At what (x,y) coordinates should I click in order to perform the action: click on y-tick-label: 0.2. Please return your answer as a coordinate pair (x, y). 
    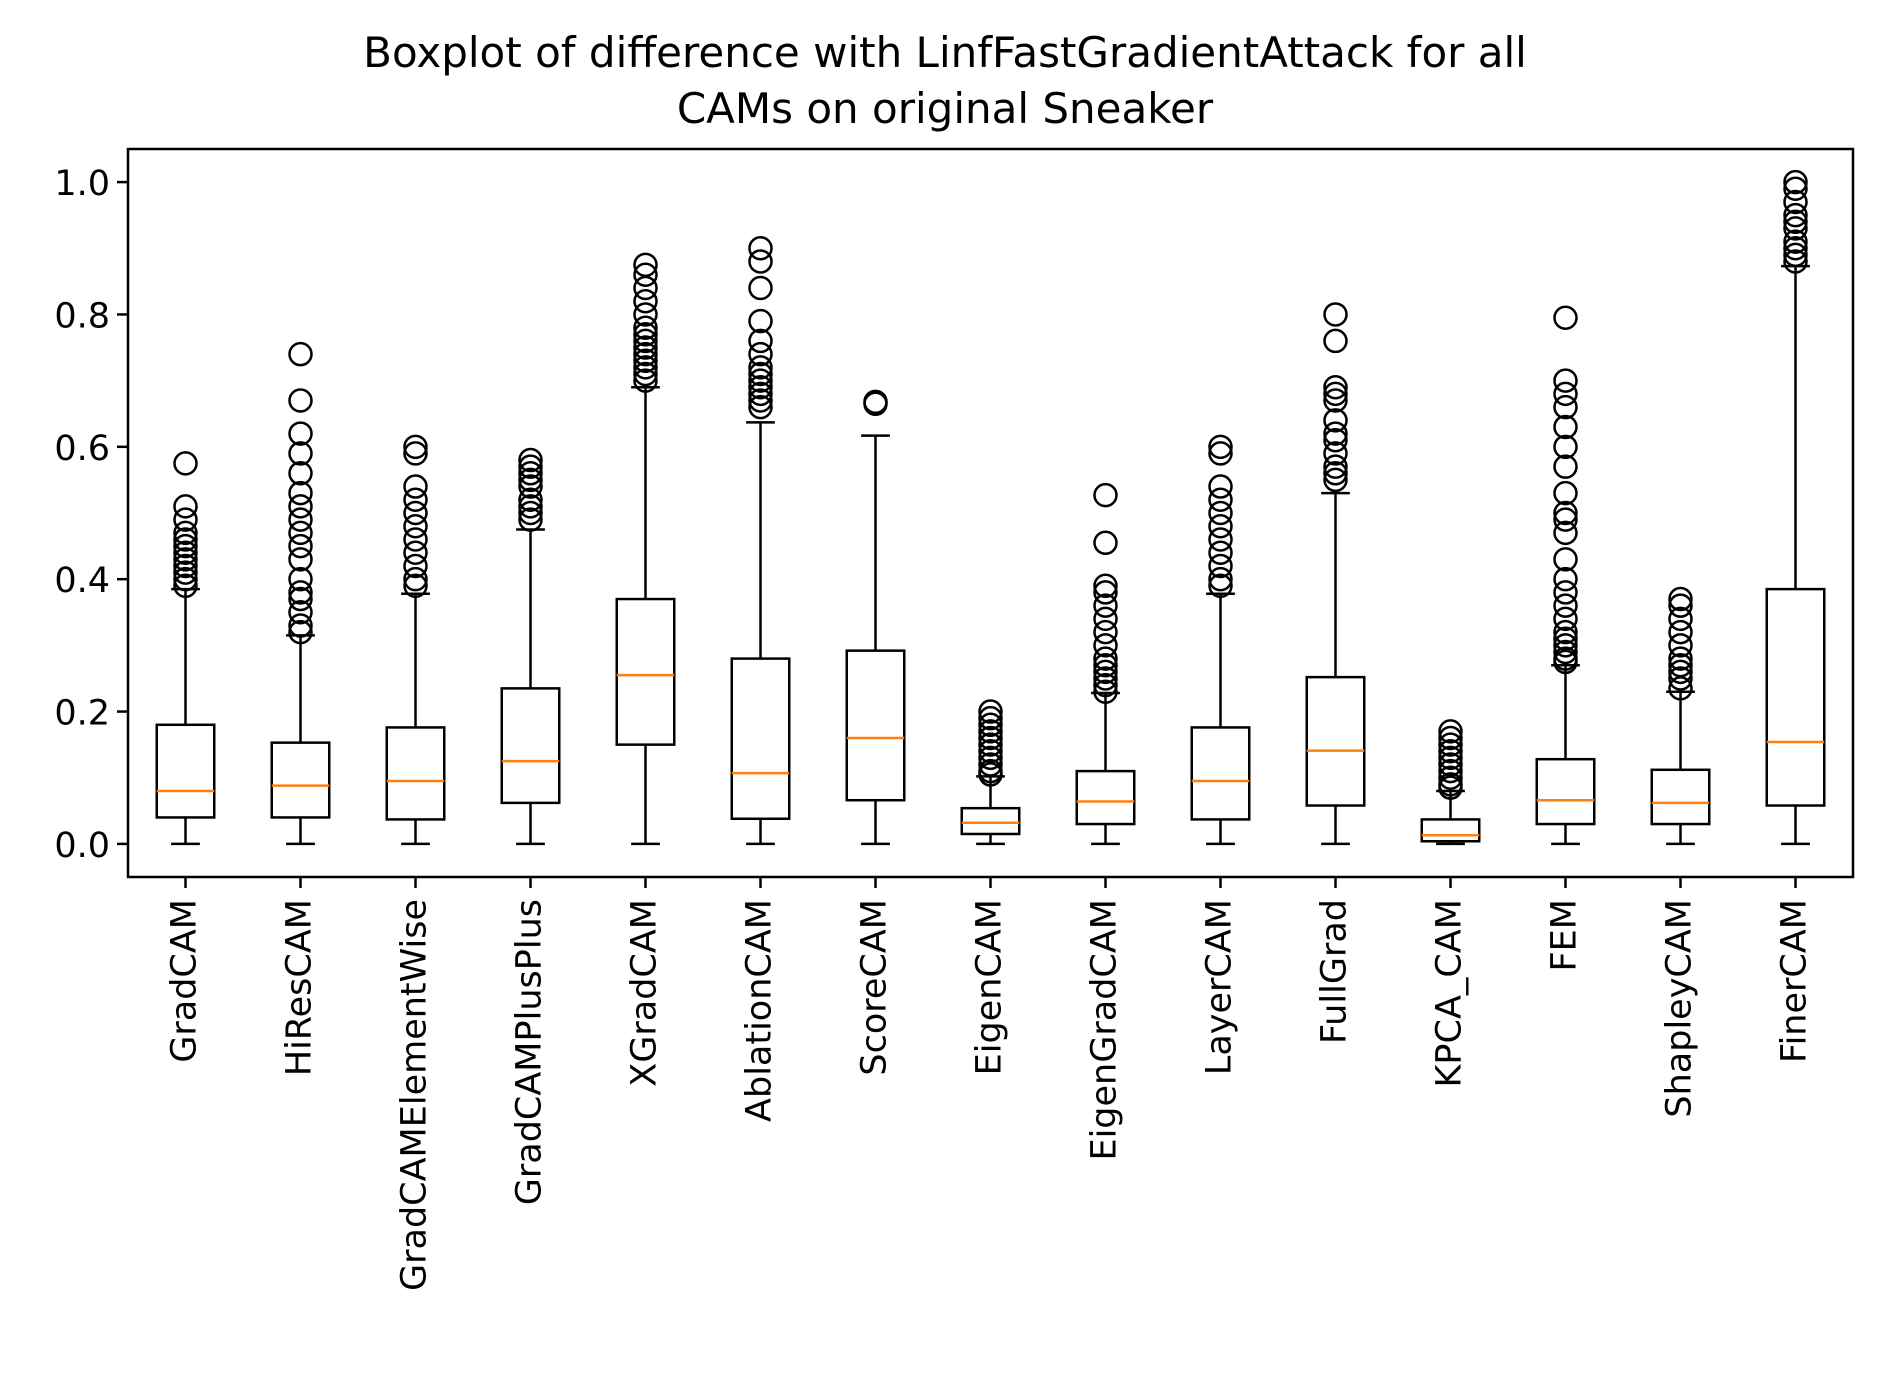
    Looking at the image, I should click on (82, 714).